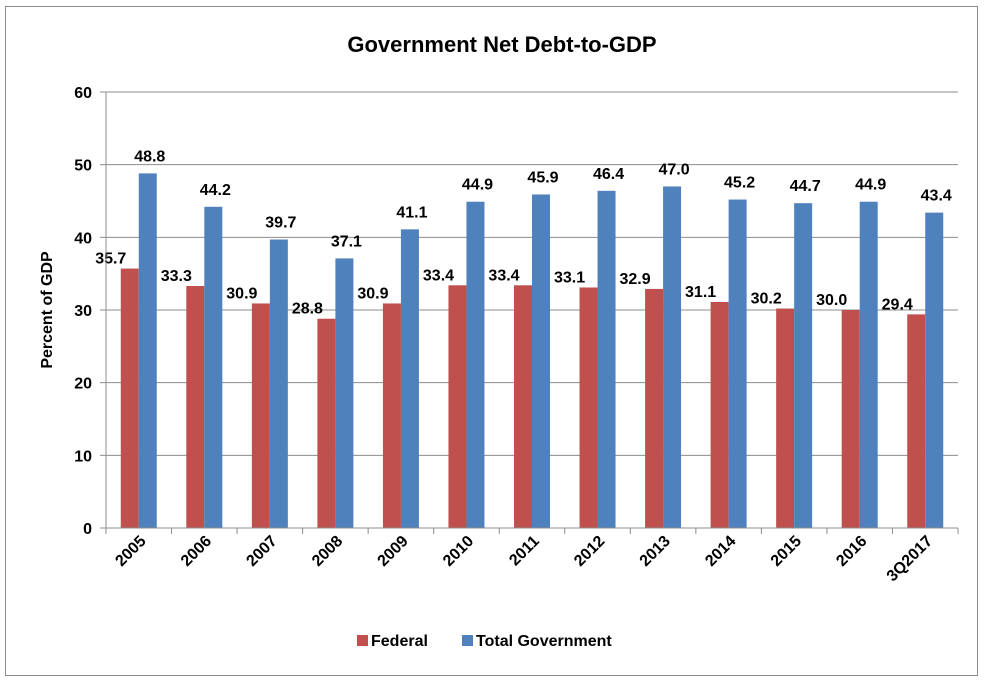  I want to click on y-tick-label: 30, so click(83, 311).